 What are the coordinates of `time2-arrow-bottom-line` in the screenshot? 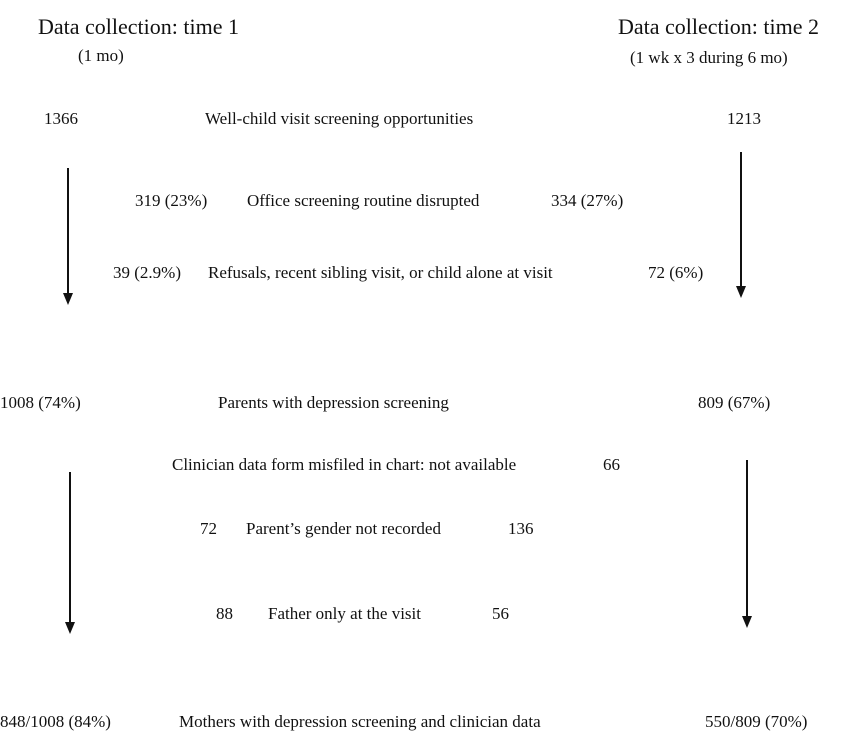 It's located at (747, 538).